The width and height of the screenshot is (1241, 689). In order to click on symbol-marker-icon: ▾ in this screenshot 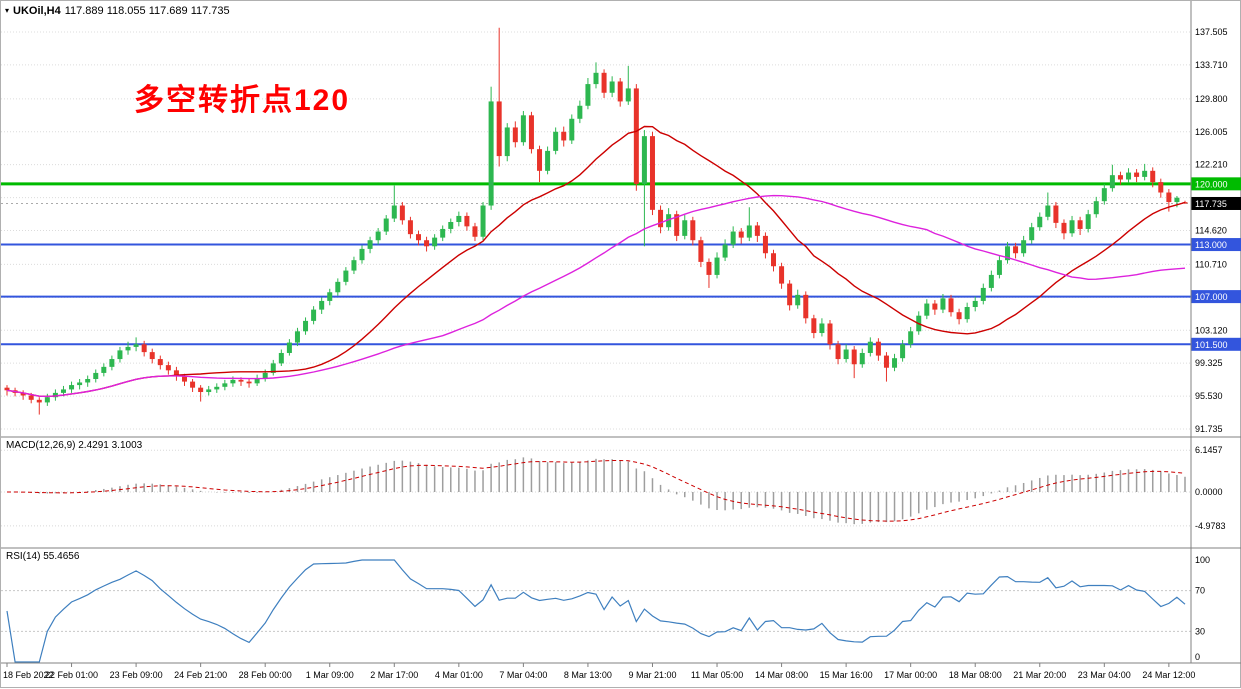, I will do `click(7, 10)`.